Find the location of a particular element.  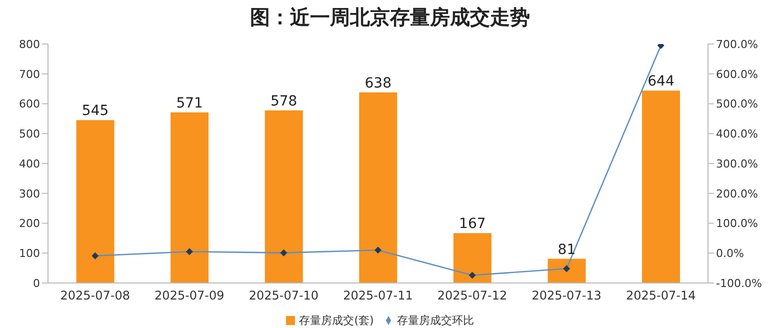

y2-tick-label: -100.0% is located at coordinates (739, 283).